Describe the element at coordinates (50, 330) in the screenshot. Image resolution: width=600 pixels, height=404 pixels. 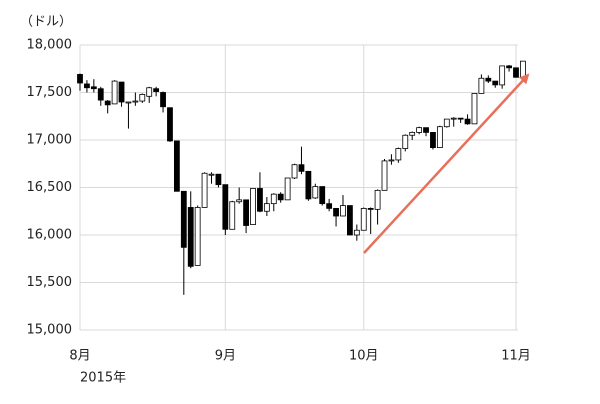
I see `y-tick-label: 15,000` at that location.